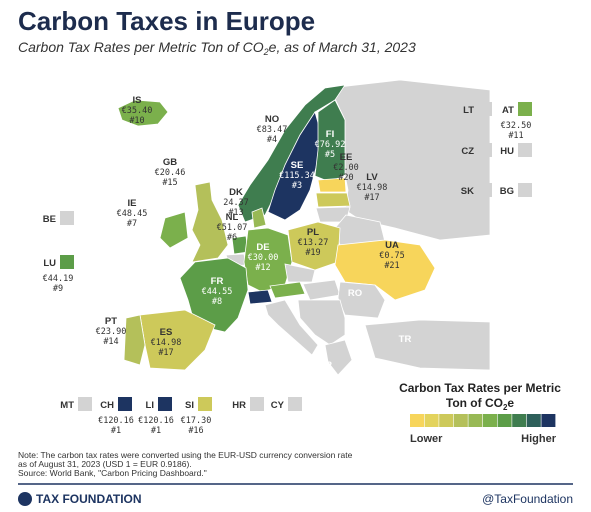 This screenshot has height=512, width=591. I want to click on country-code: PT, so click(111, 321).